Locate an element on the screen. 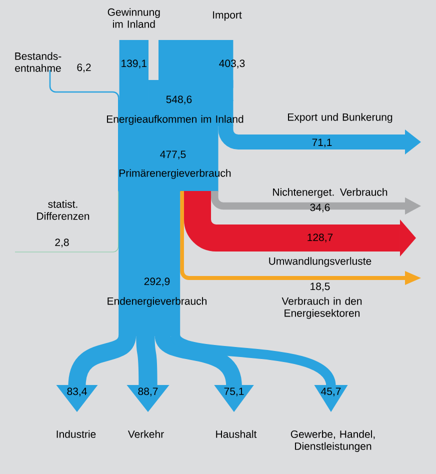 The height and width of the screenshot is (474, 436). category-label: Gewerbe, Handel, Dienstleistungen is located at coordinates (332, 441).